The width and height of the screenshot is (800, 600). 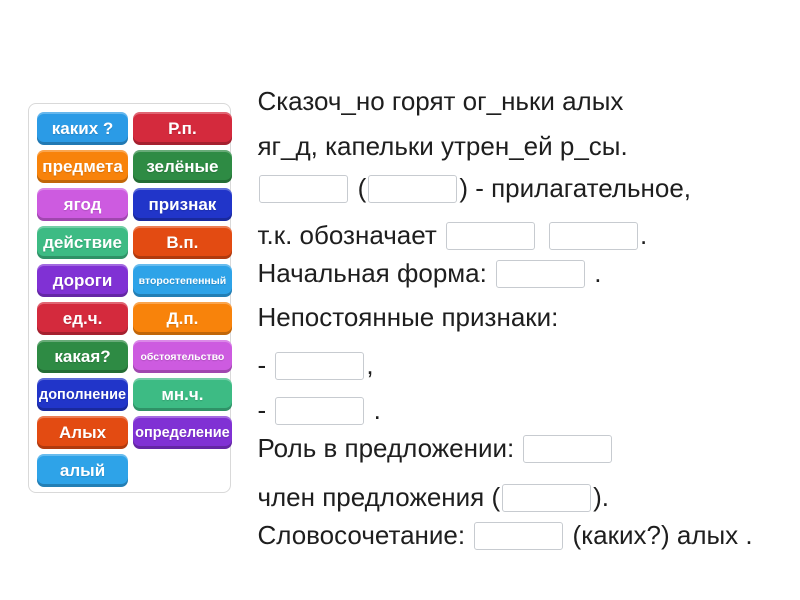 I want to click on sentence-text: т.к. обозначает, so click(x=350, y=235).